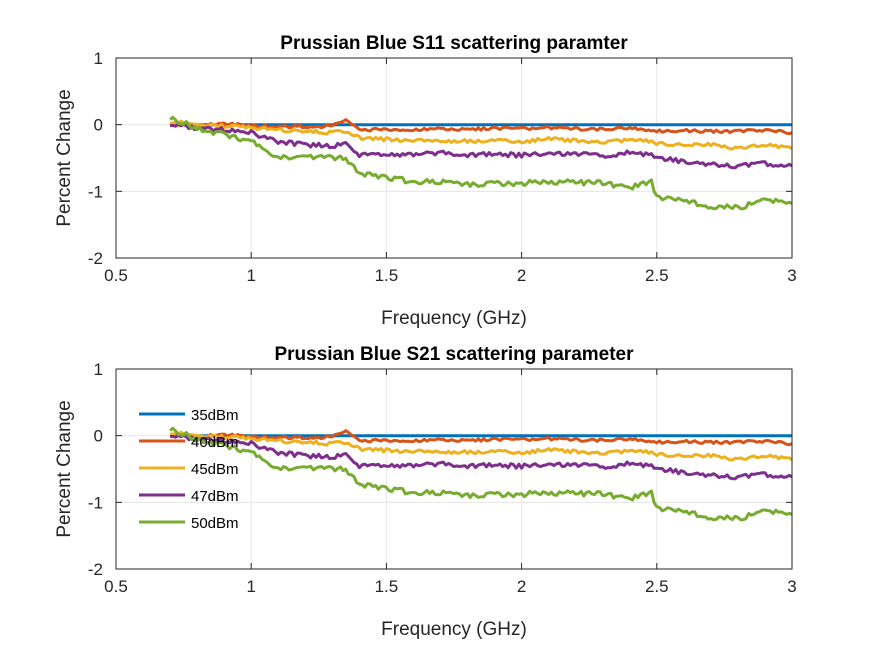 This screenshot has width=875, height=656. I want to click on legend-label: 40dBm, so click(215, 442).